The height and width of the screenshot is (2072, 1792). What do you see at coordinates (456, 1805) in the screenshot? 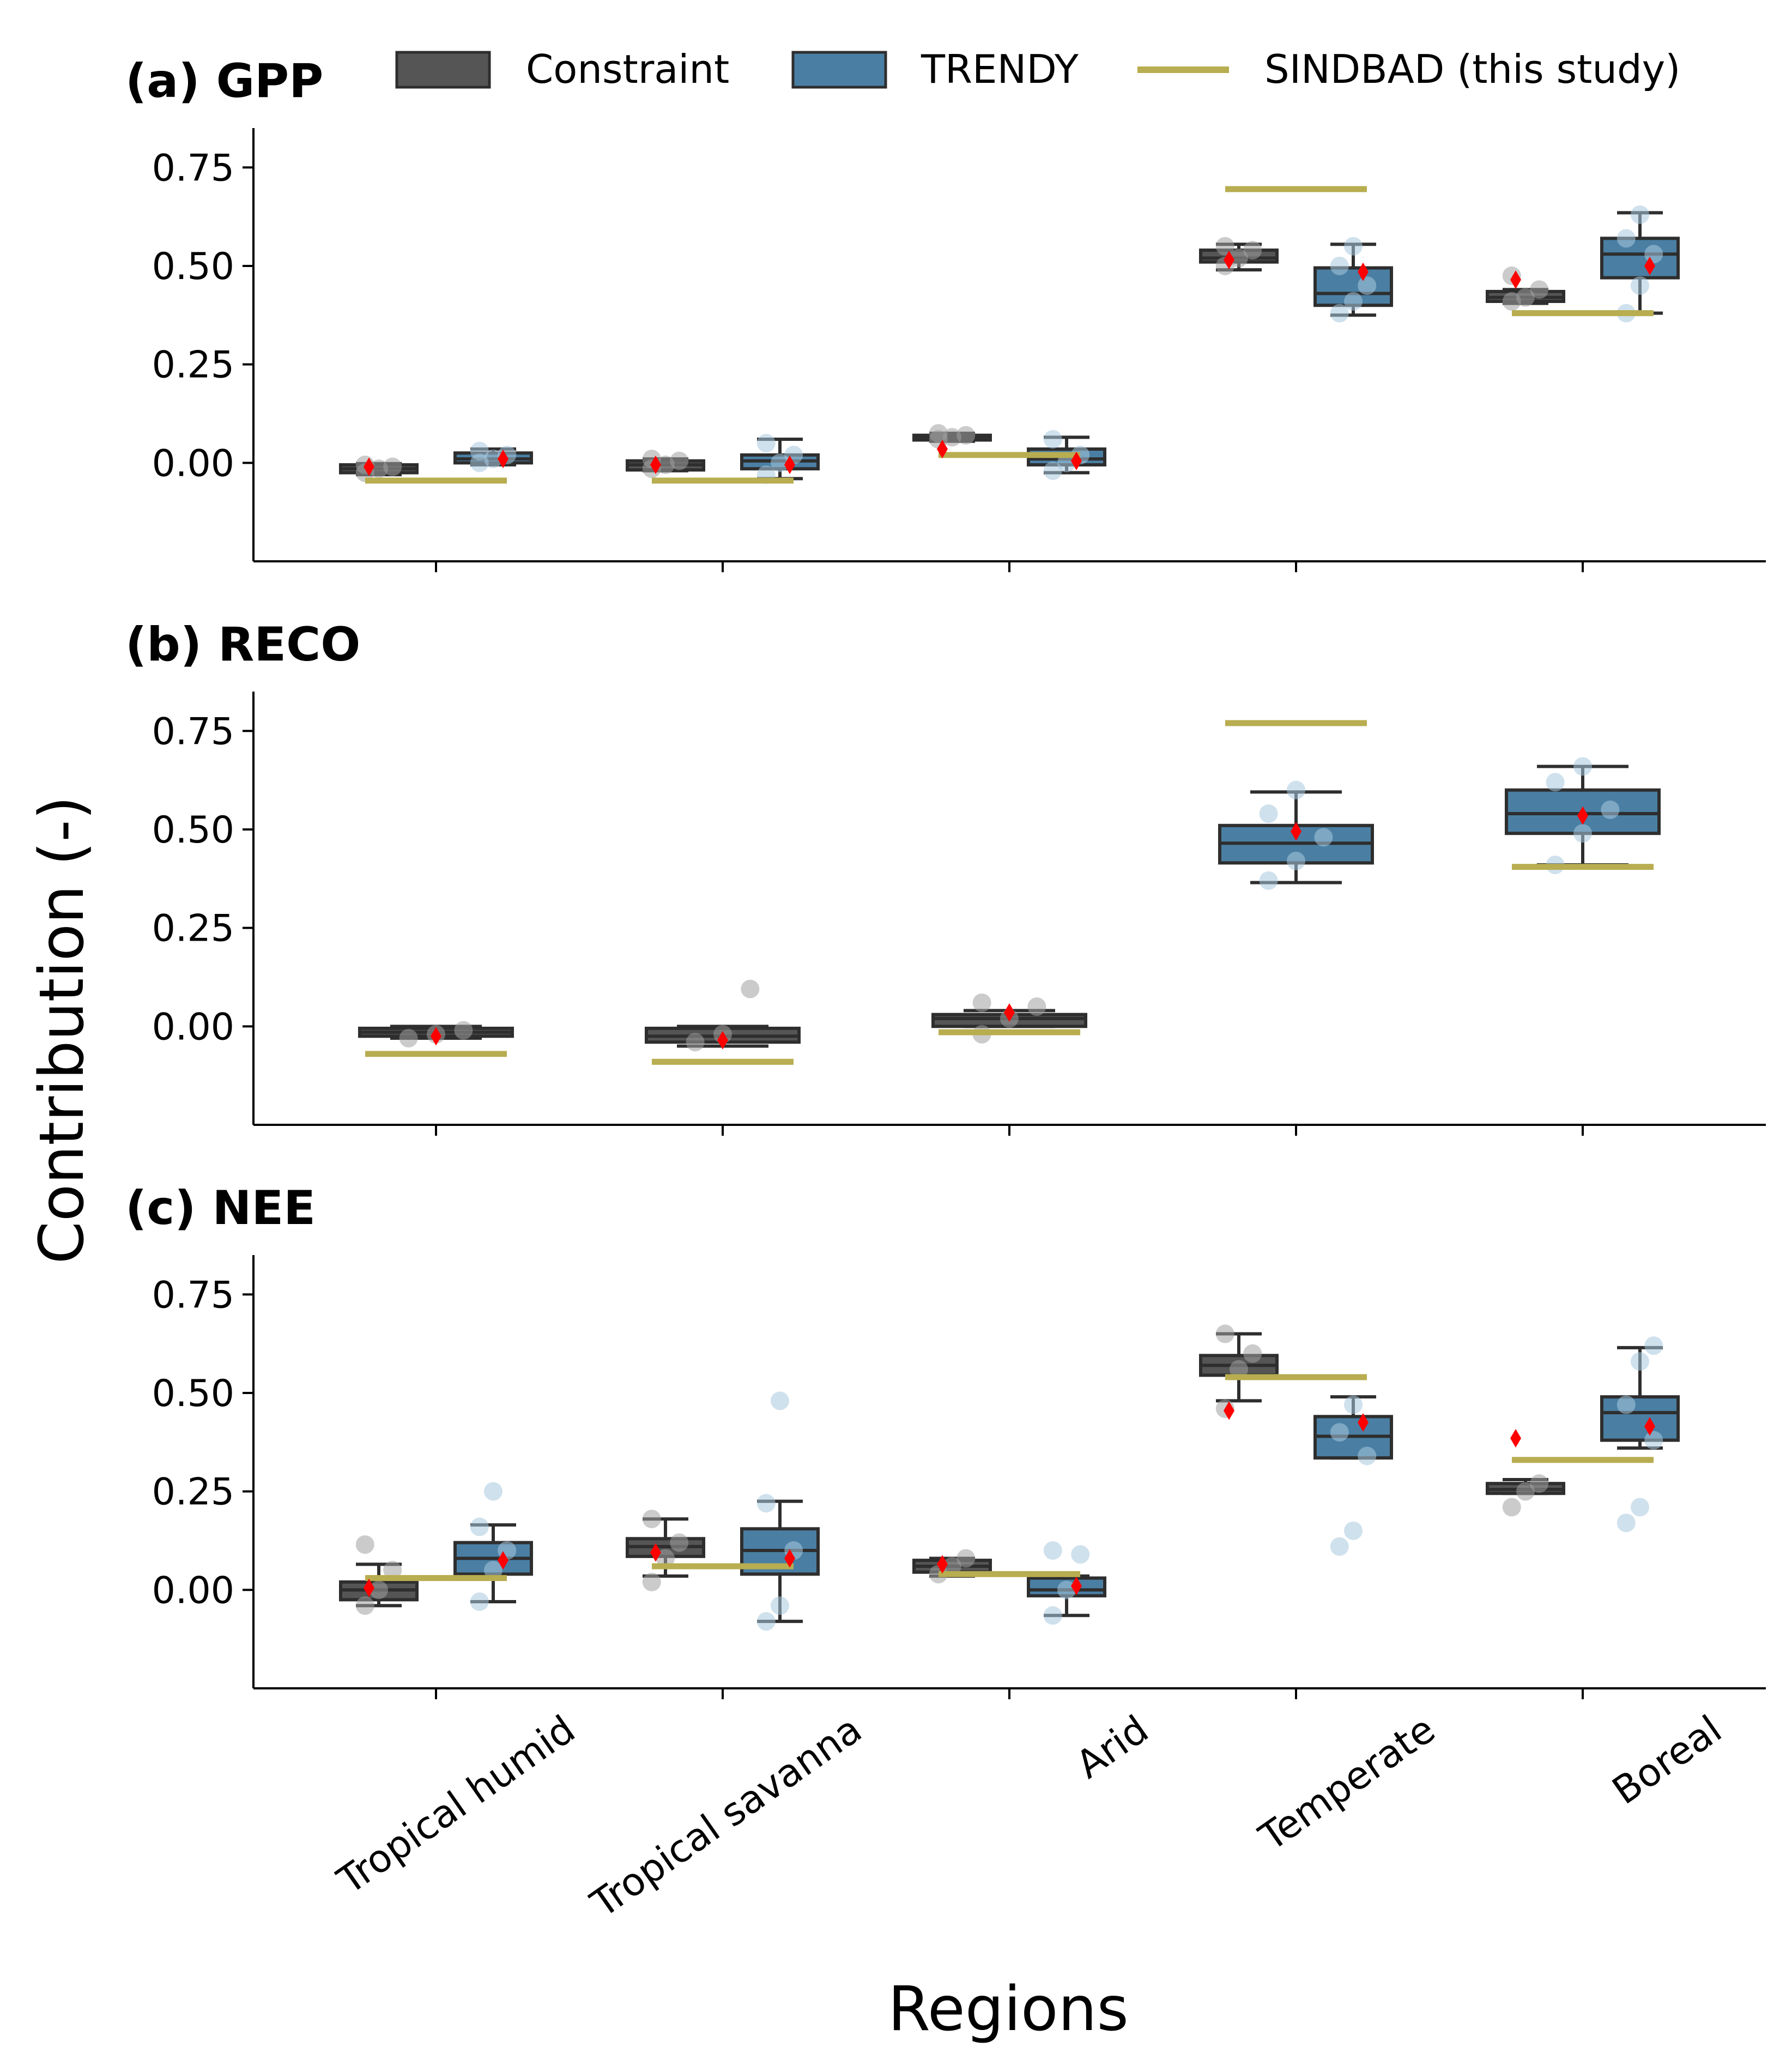
I see `x-category-label-tropical-humid: Tropical humid` at bounding box center [456, 1805].